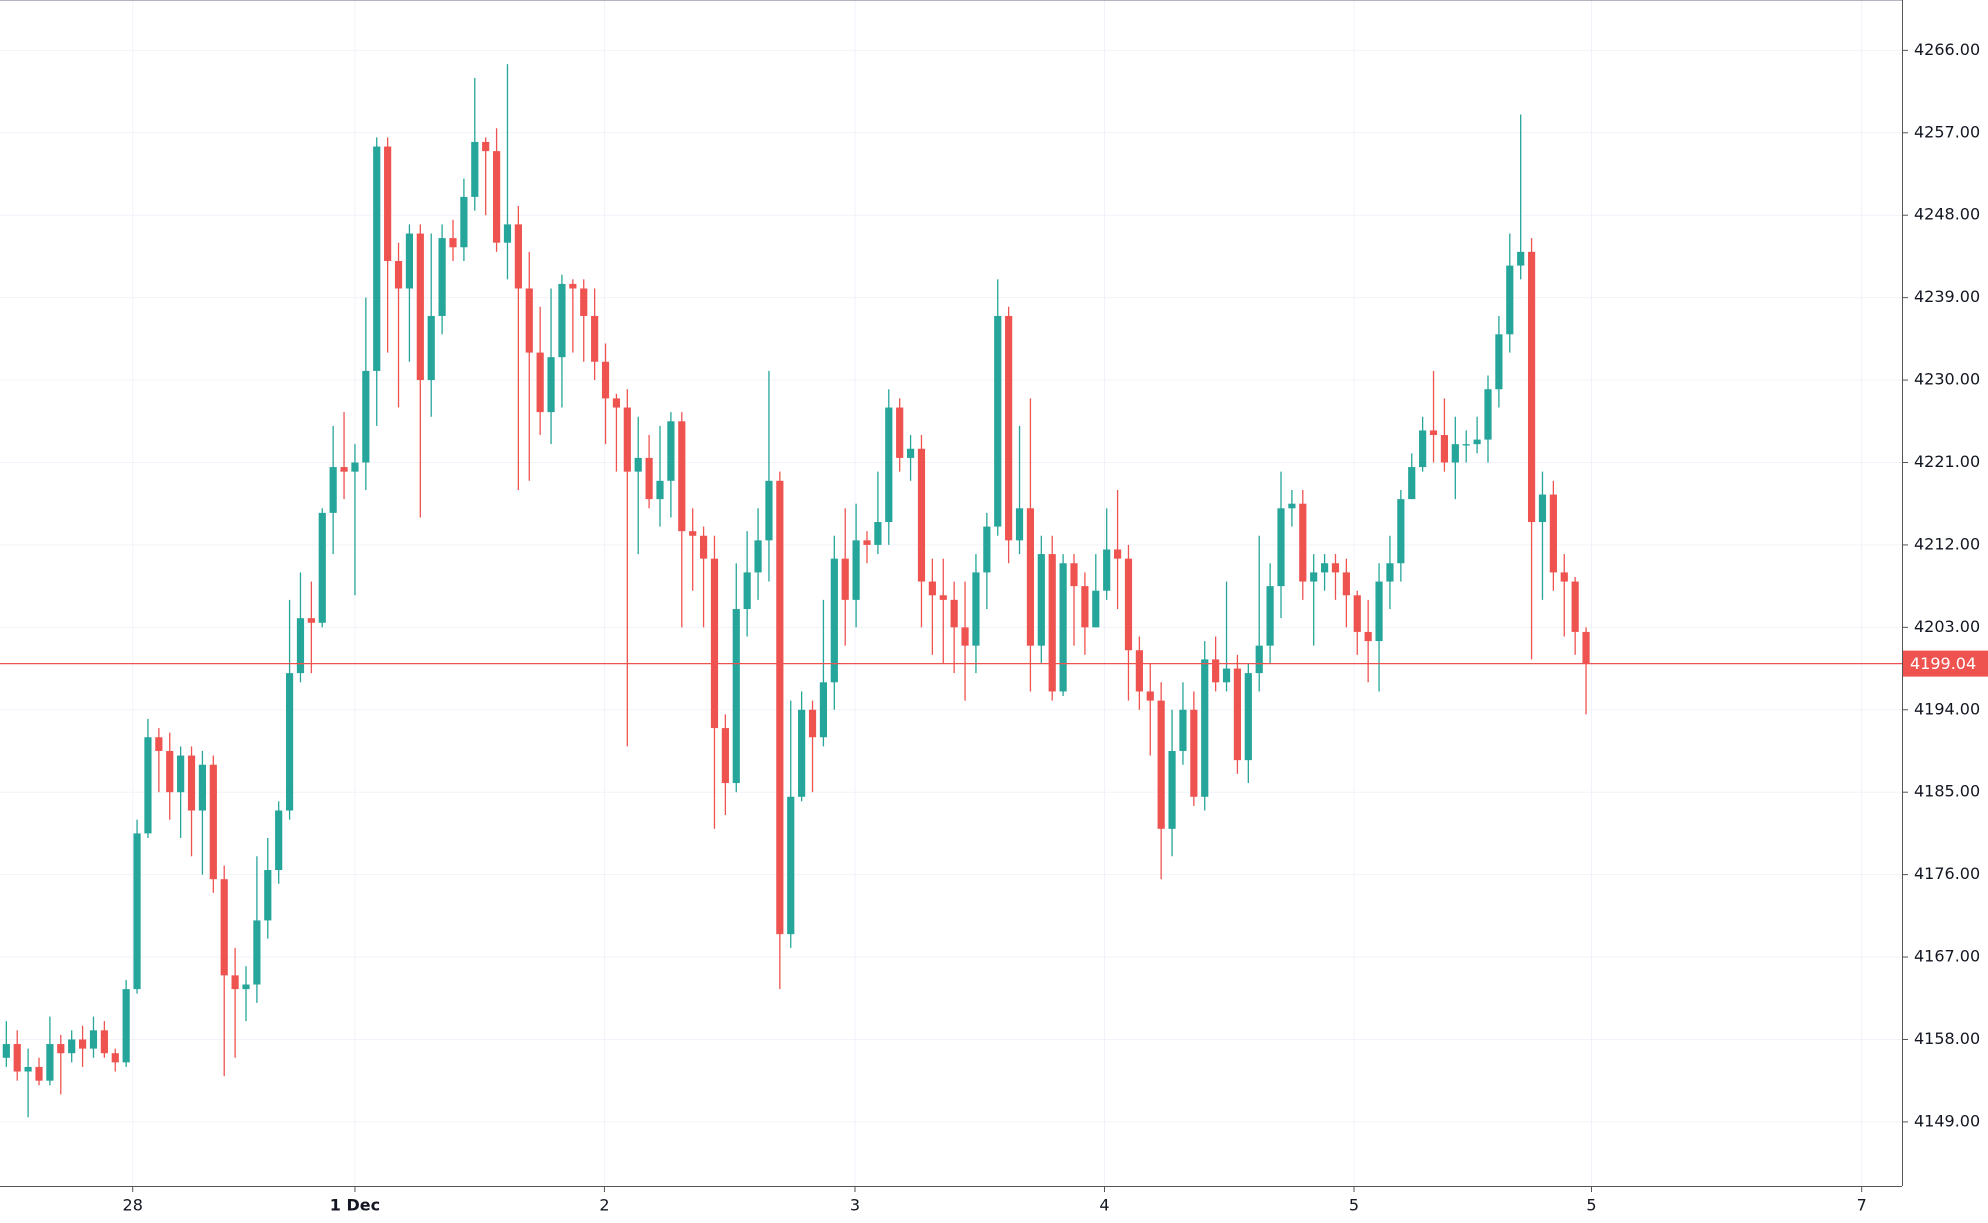 The height and width of the screenshot is (1223, 1988). What do you see at coordinates (1104, 1205) in the screenshot?
I see `x-tick-label: 4` at bounding box center [1104, 1205].